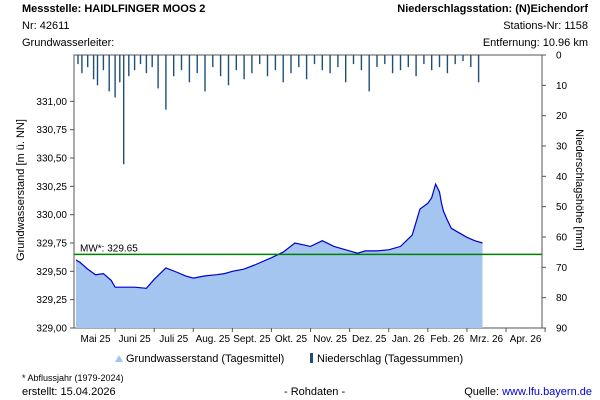 Image resolution: width=600 pixels, height=400 pixels. I want to click on x-tick-label: Nov. 25, so click(330, 339).